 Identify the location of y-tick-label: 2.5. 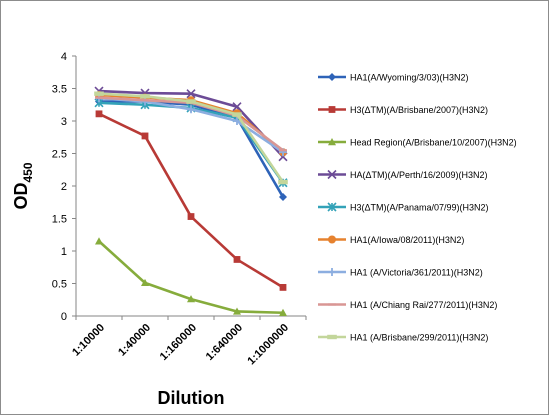
(59, 155).